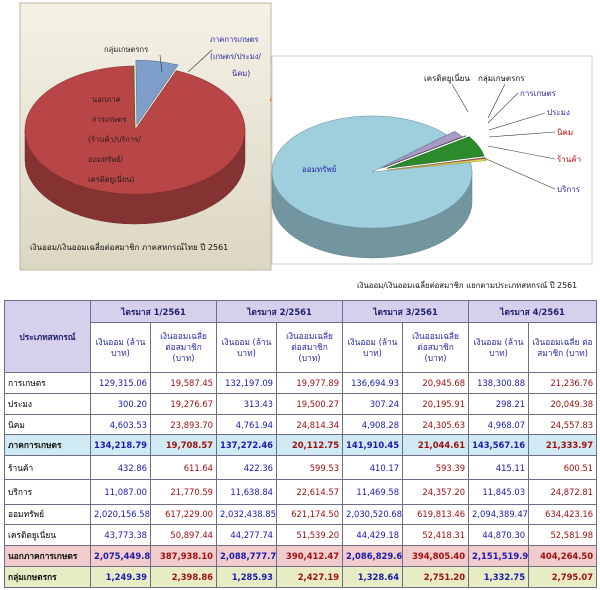 The image size is (600, 590). Describe the element at coordinates (436, 445) in the screenshot. I see `avg-savings-cell: 21,044.61` at that location.